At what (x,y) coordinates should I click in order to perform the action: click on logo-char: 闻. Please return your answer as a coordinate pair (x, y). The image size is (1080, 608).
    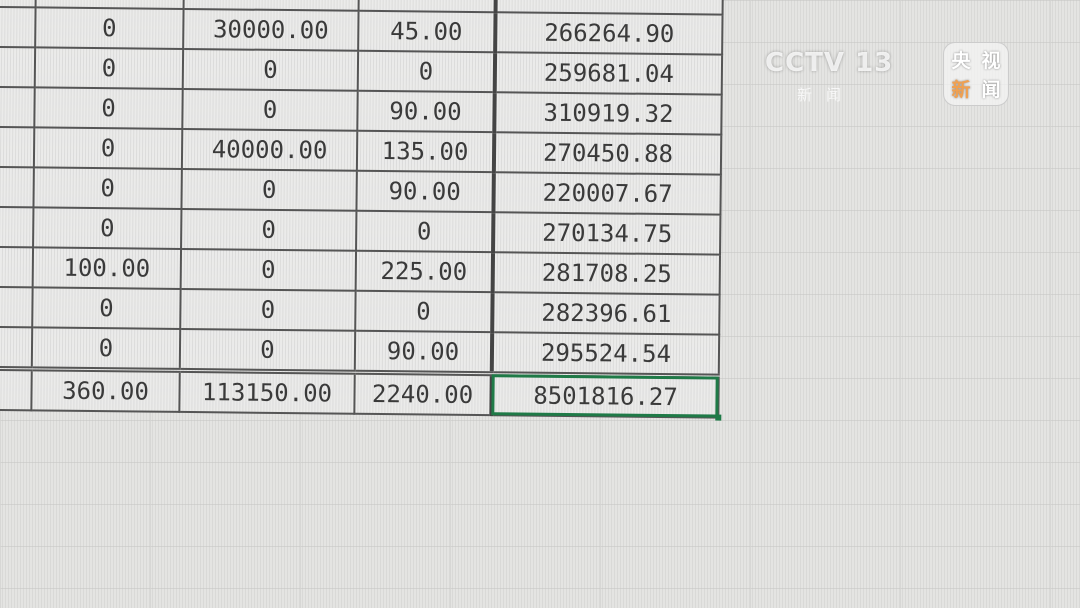
    Looking at the image, I should click on (991, 90).